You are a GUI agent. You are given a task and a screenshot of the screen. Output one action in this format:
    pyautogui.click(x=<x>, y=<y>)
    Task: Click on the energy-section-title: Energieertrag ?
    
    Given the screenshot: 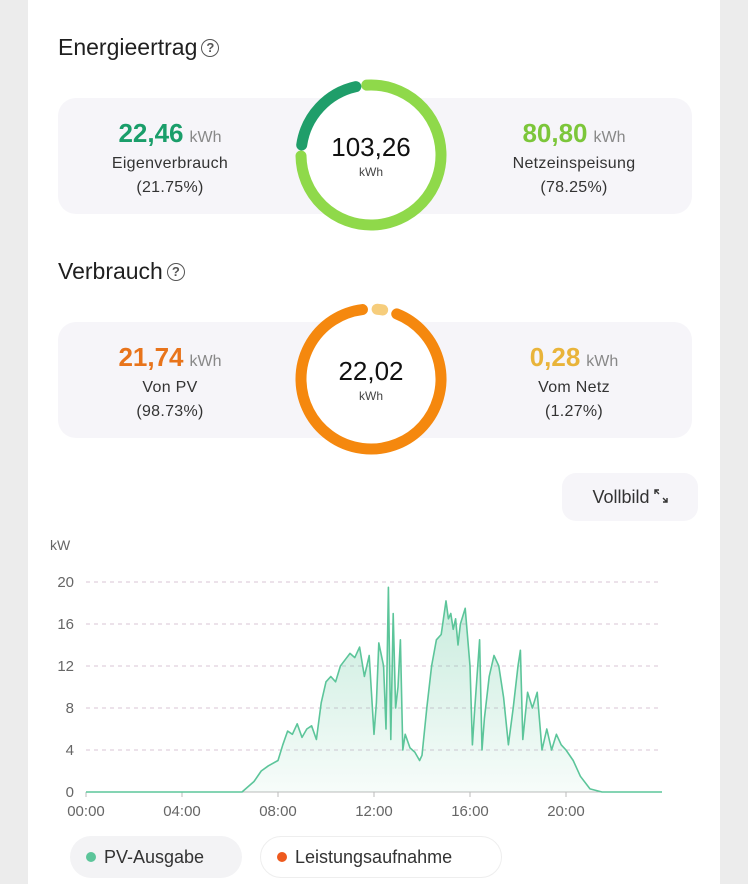 What is the action you would take?
    pyautogui.click(x=139, y=47)
    